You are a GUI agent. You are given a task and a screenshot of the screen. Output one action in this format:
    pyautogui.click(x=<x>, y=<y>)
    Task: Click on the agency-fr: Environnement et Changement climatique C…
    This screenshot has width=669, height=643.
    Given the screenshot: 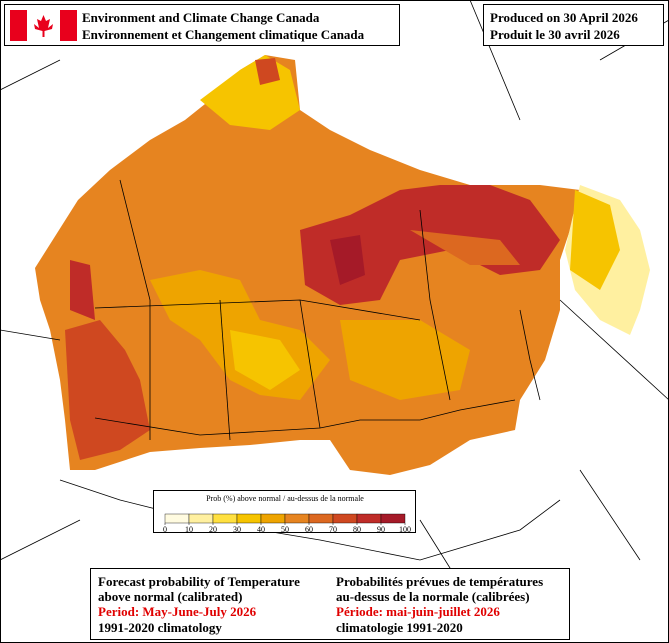 What is the action you would take?
    pyautogui.click(x=223, y=34)
    